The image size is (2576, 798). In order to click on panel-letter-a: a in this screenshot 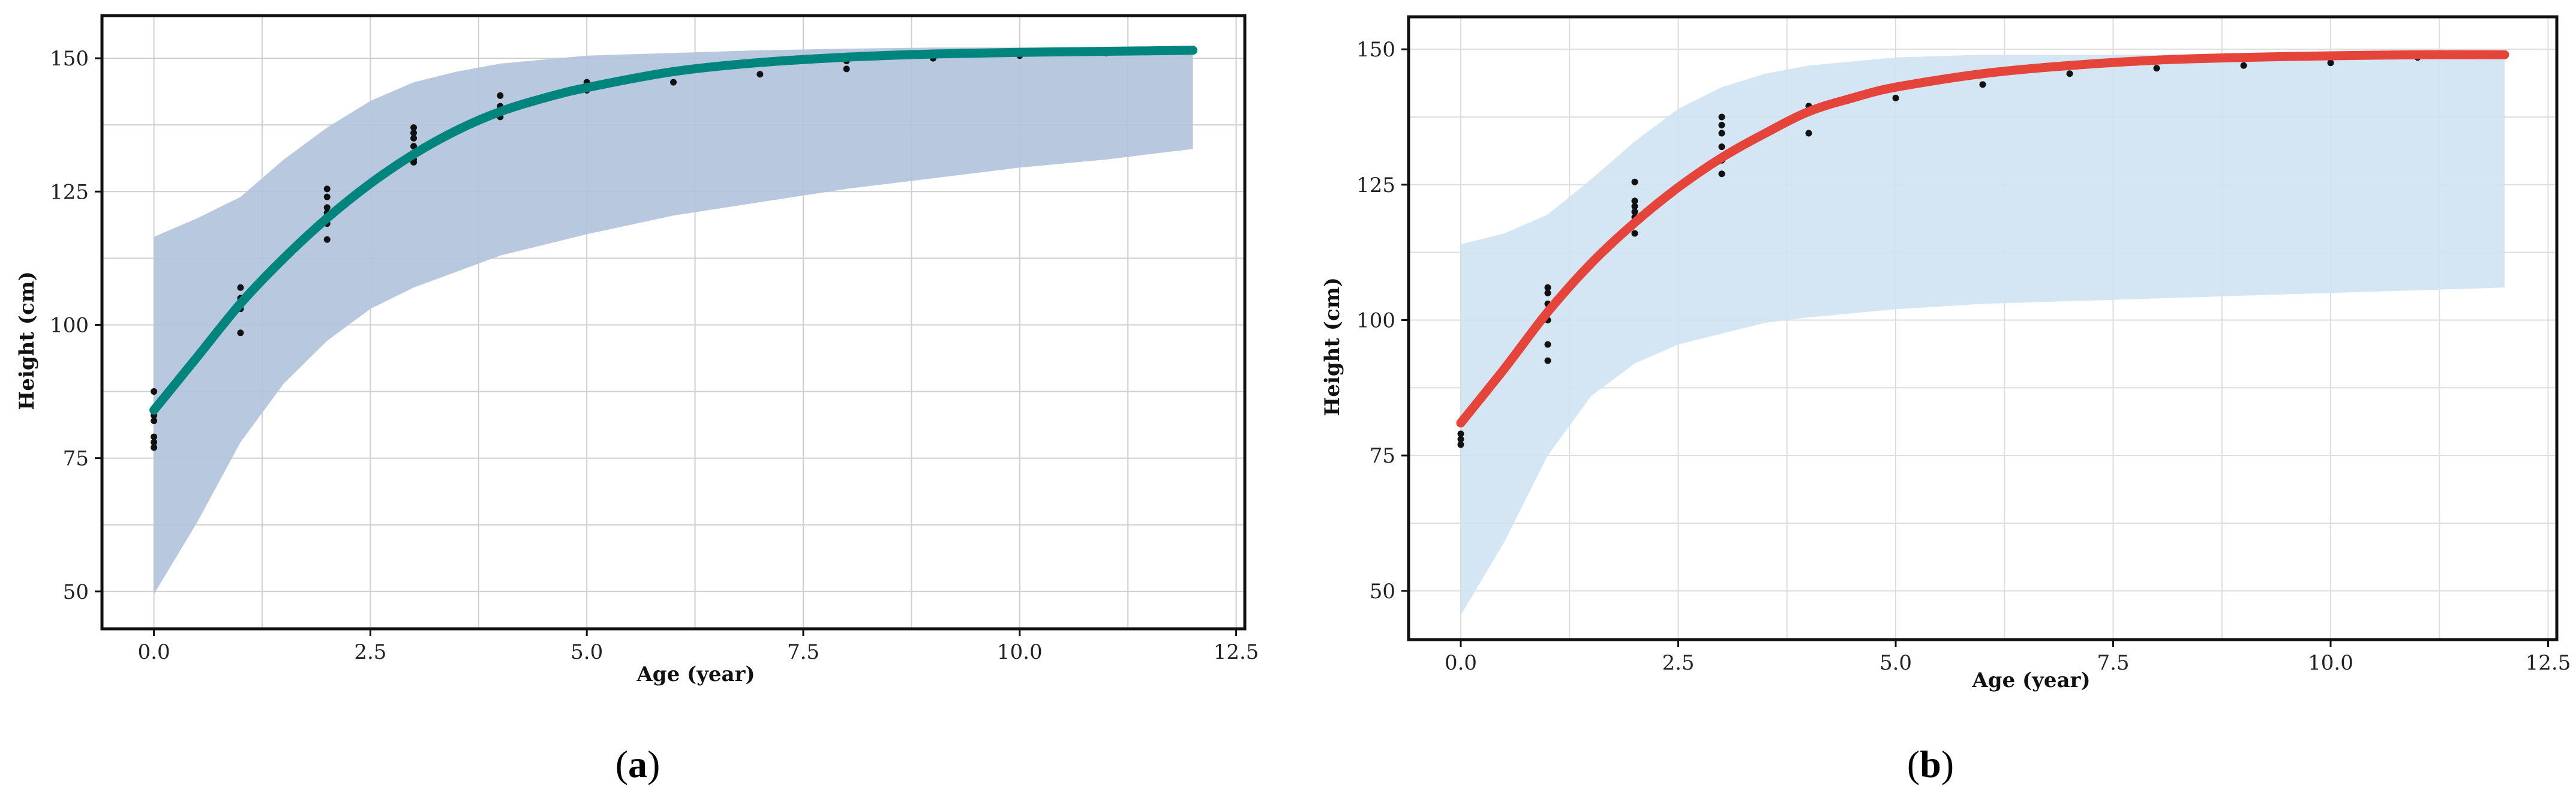, I will do `click(637, 764)`.